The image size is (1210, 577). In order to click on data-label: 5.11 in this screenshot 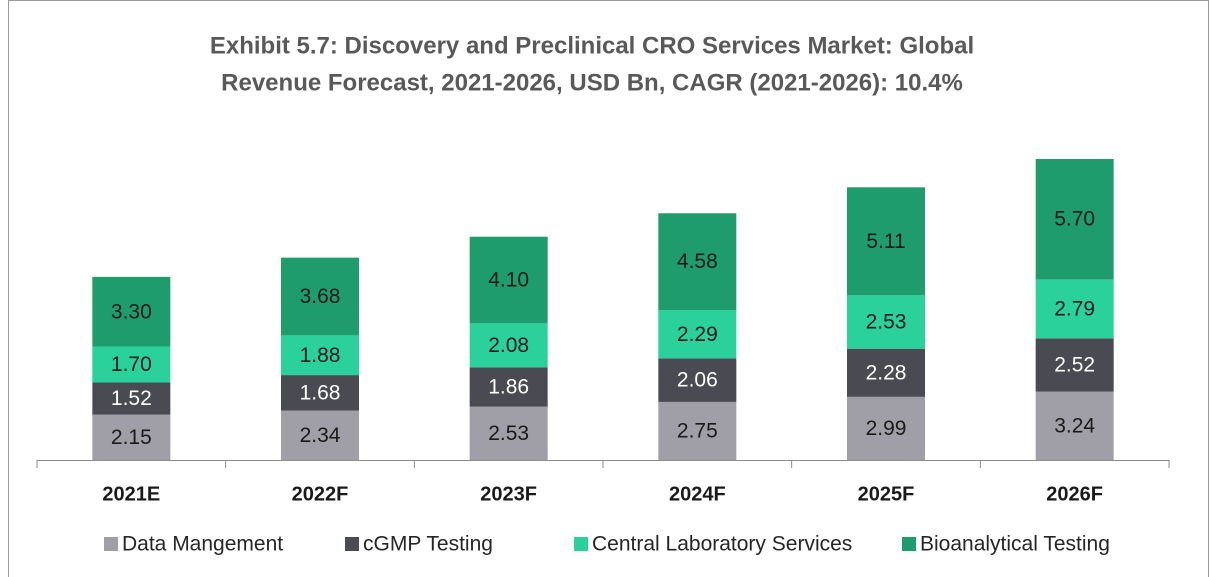, I will do `click(885, 241)`.